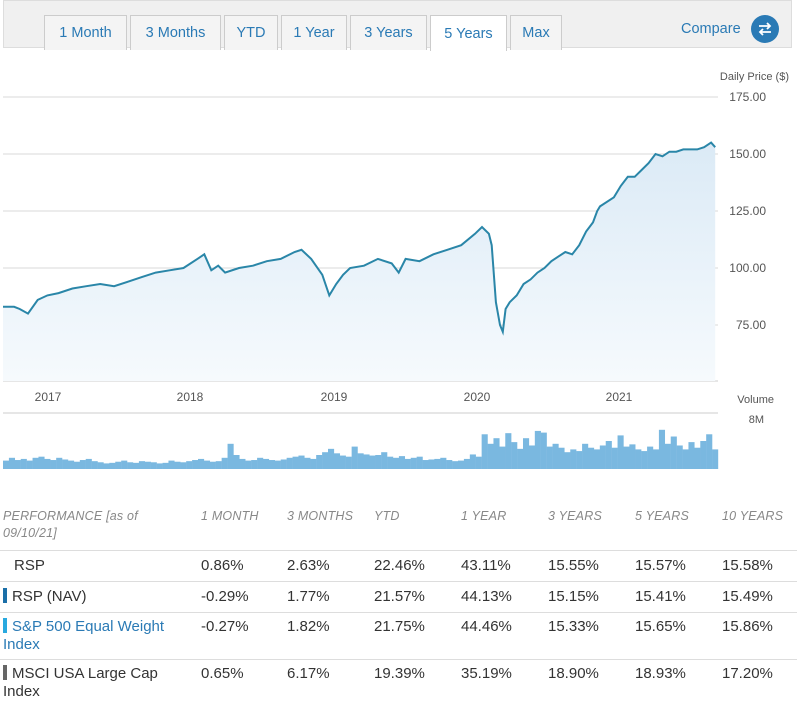 The image size is (797, 711). Describe the element at coordinates (764, 29) in the screenshot. I see `swap-arrows-icon` at that location.